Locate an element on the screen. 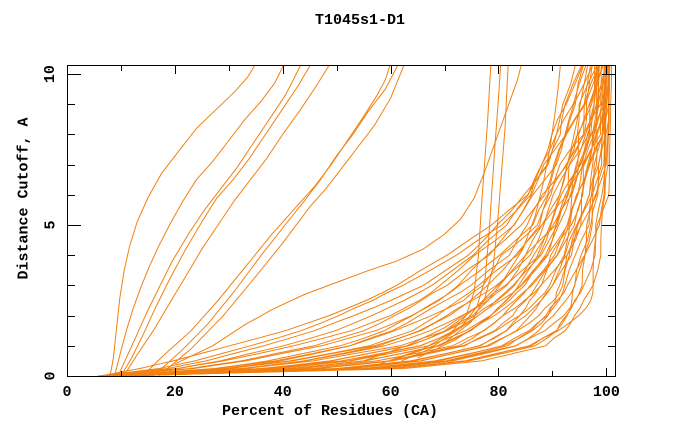 The width and height of the screenshot is (680, 440). x-tick-label: 60 is located at coordinates (391, 392).